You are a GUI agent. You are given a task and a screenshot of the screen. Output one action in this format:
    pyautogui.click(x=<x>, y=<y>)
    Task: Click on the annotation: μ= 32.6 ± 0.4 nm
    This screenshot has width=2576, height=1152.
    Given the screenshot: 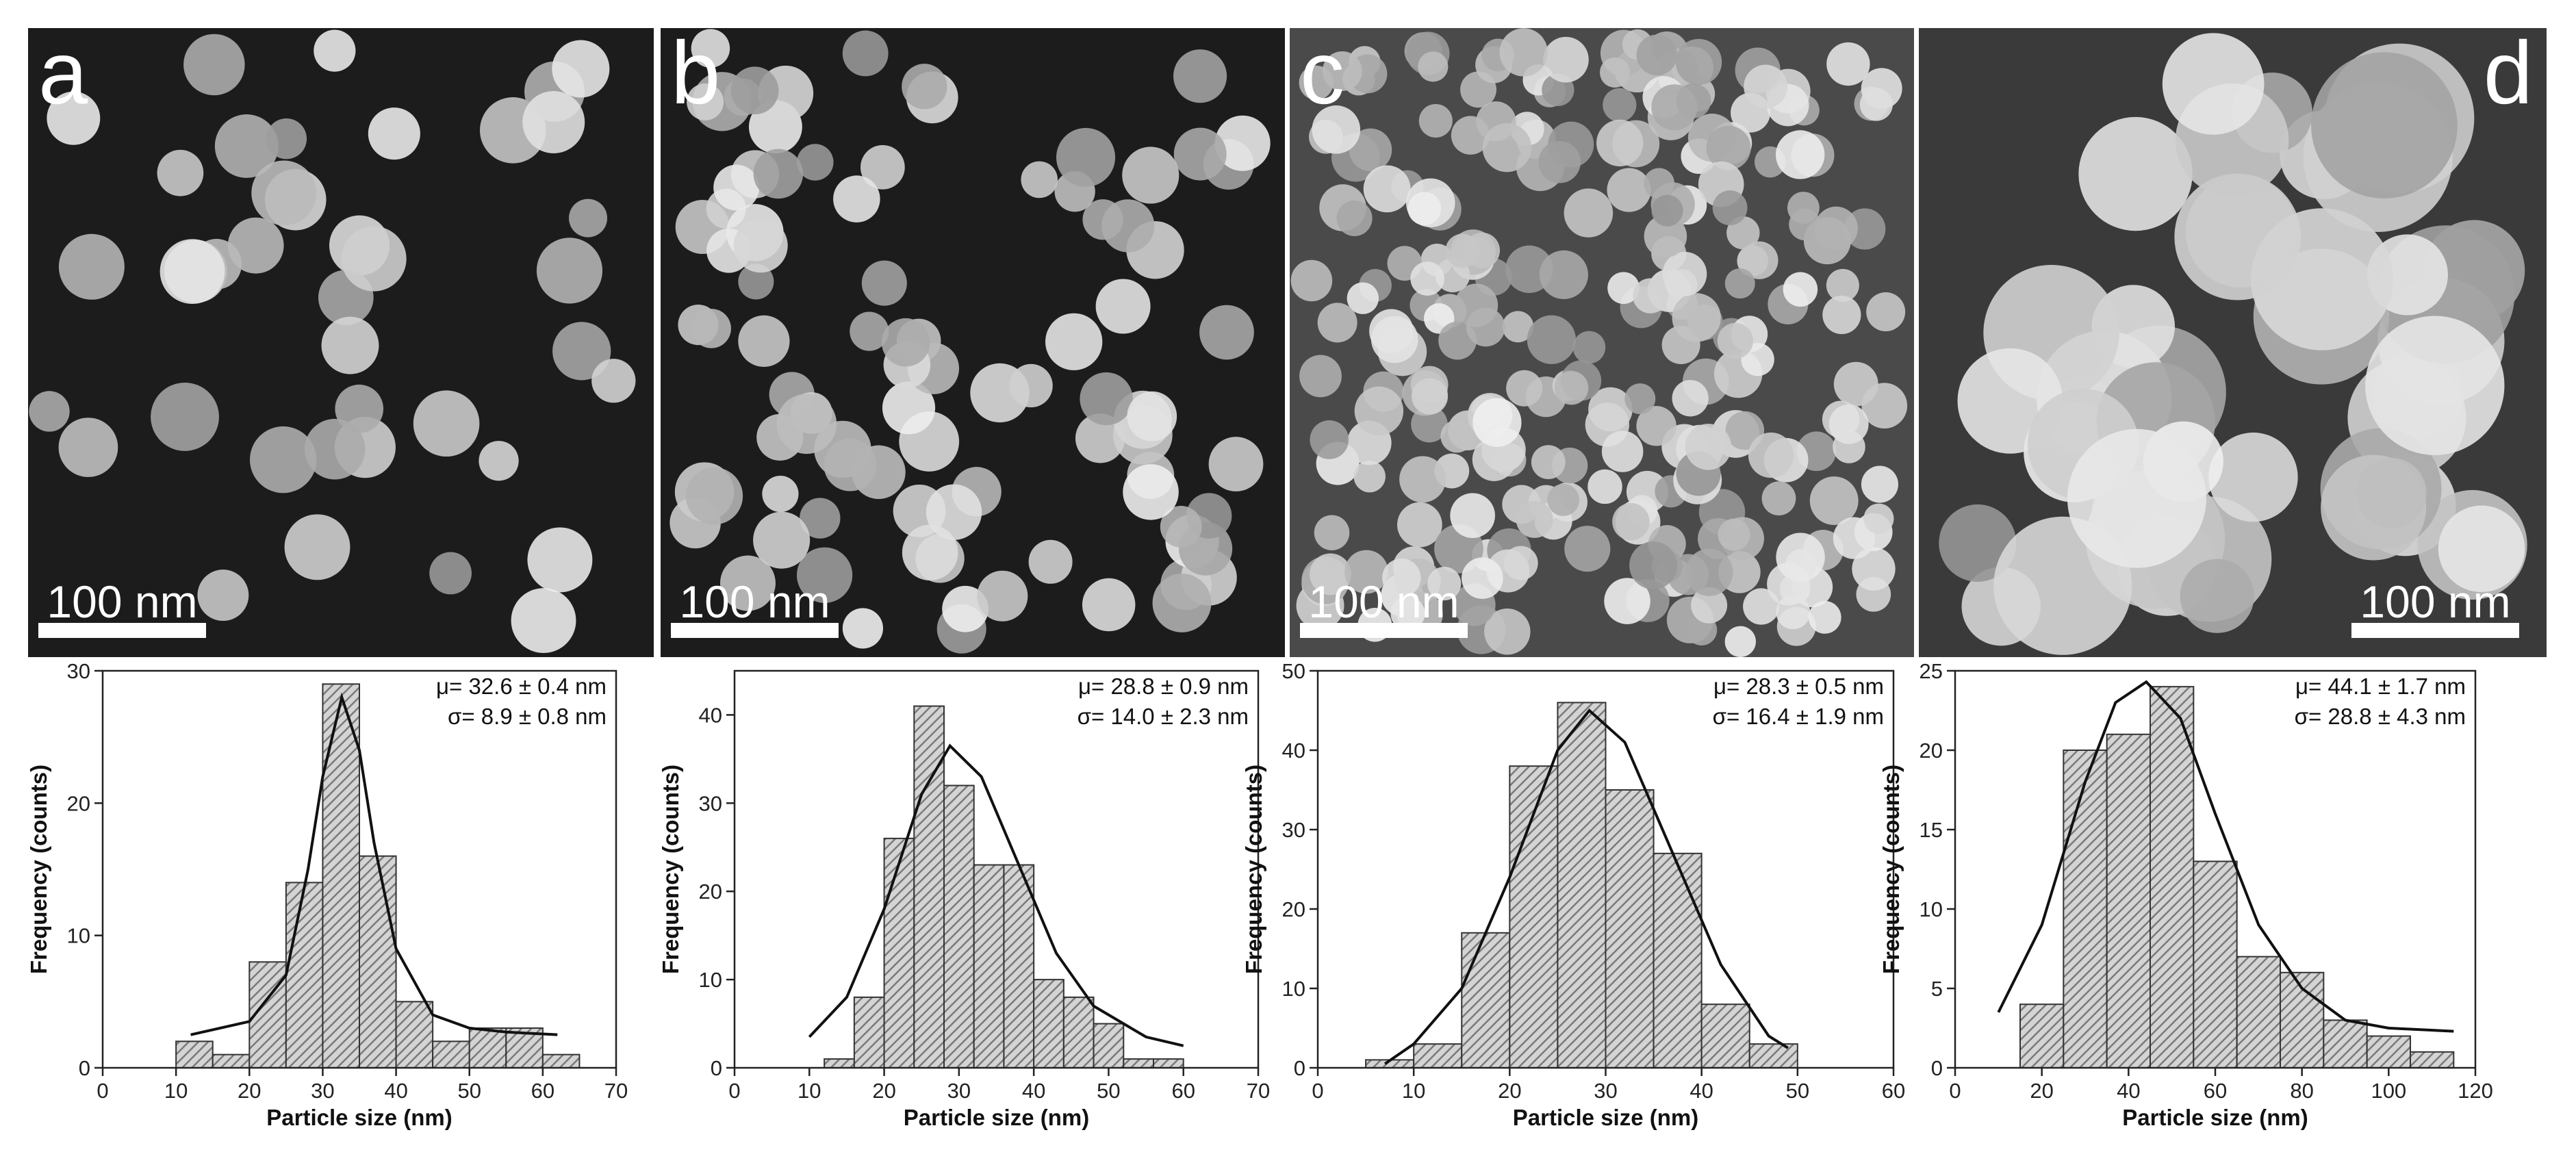 What is the action you would take?
    pyautogui.click(x=521, y=686)
    